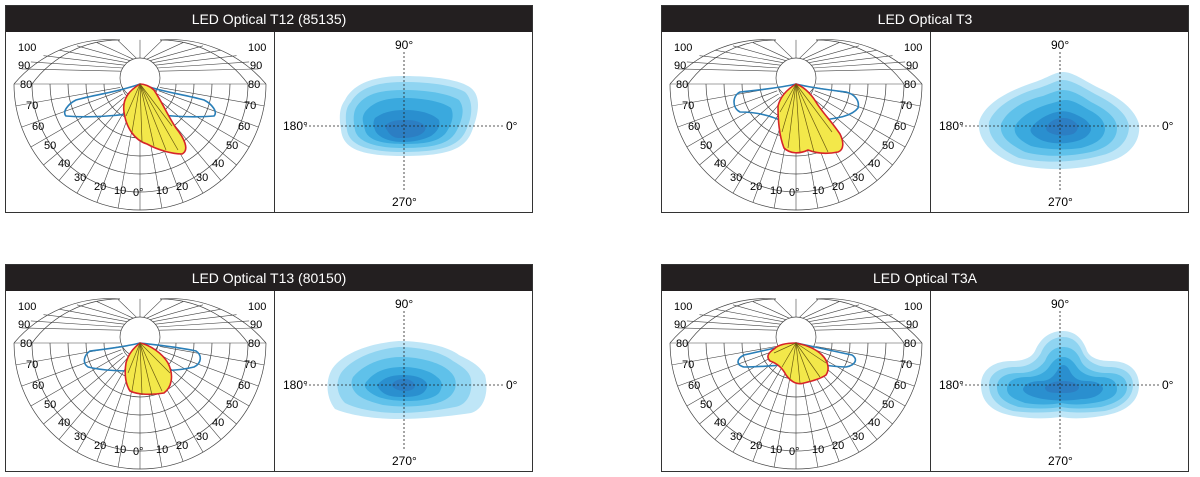 This screenshot has height=477, width=1200. What do you see at coordinates (269, 19) in the screenshot?
I see `panel-title: LED Optical T12 (85135)` at bounding box center [269, 19].